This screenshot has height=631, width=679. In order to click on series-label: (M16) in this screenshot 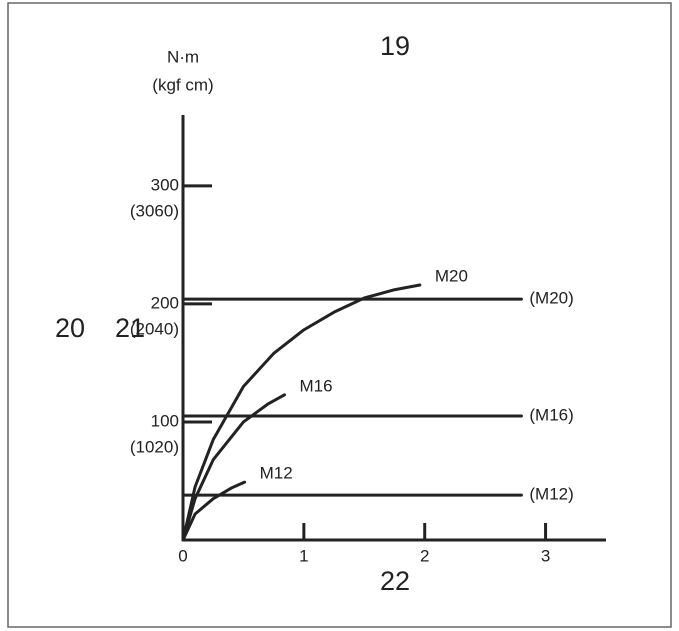, I will do `click(551, 415)`.